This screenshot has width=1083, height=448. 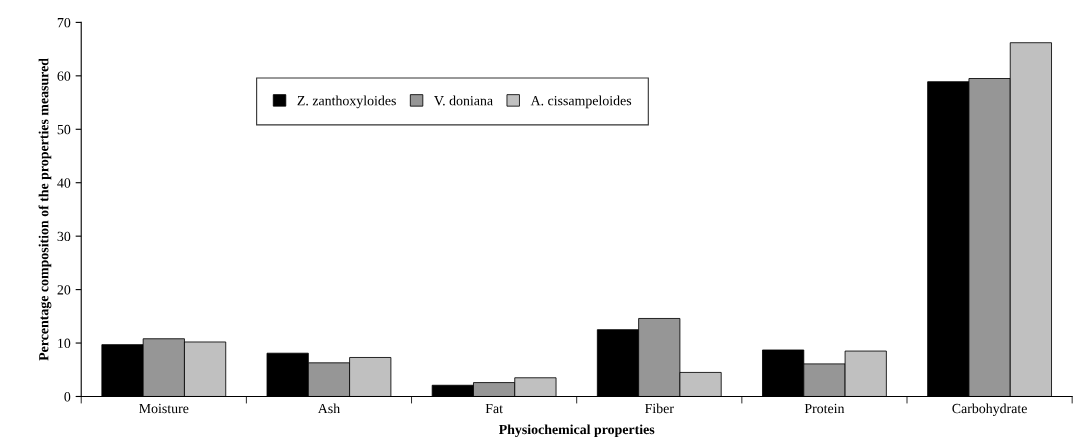 What do you see at coordinates (64, 290) in the screenshot?
I see `y-tick-label: 20` at bounding box center [64, 290].